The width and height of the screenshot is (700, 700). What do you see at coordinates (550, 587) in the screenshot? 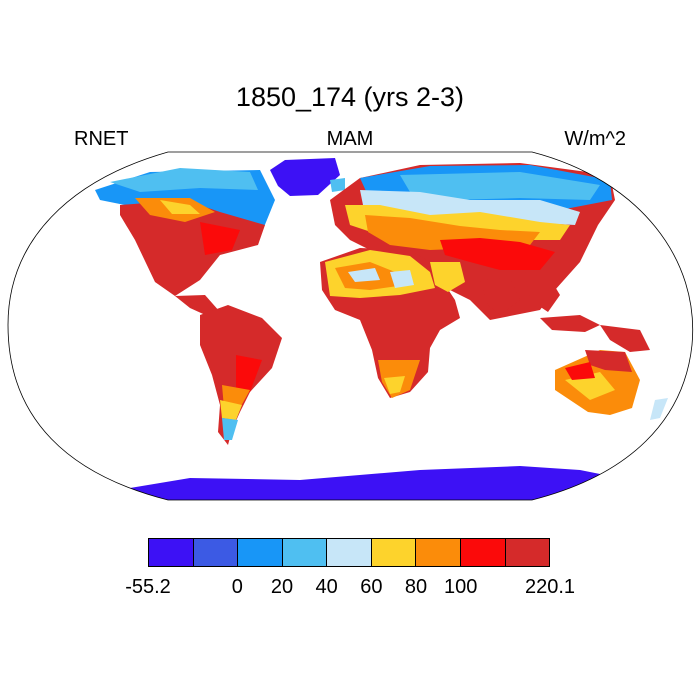
I see `colorbar-tick-label: 220.1` at bounding box center [550, 587].